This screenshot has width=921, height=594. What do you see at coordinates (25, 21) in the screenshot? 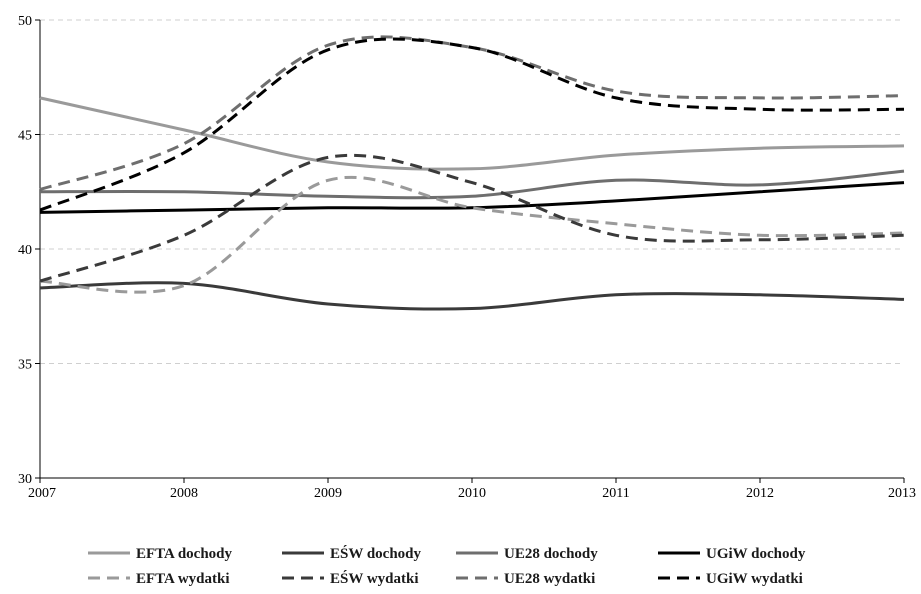
I see `y-tick-label: 50` at bounding box center [25, 21].